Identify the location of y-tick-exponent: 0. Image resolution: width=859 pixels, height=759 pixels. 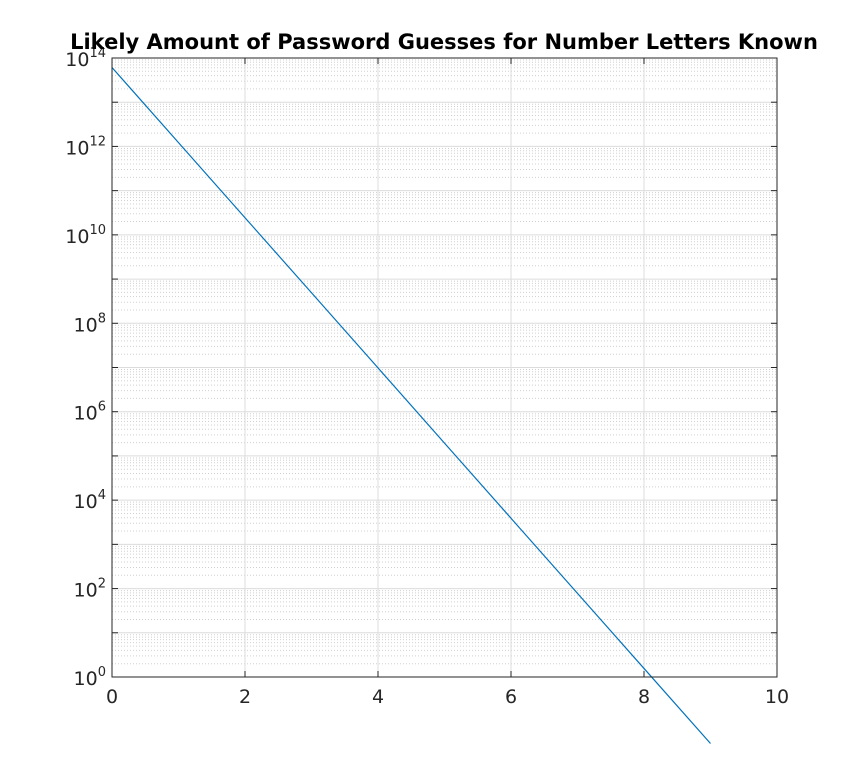
(102, 672).